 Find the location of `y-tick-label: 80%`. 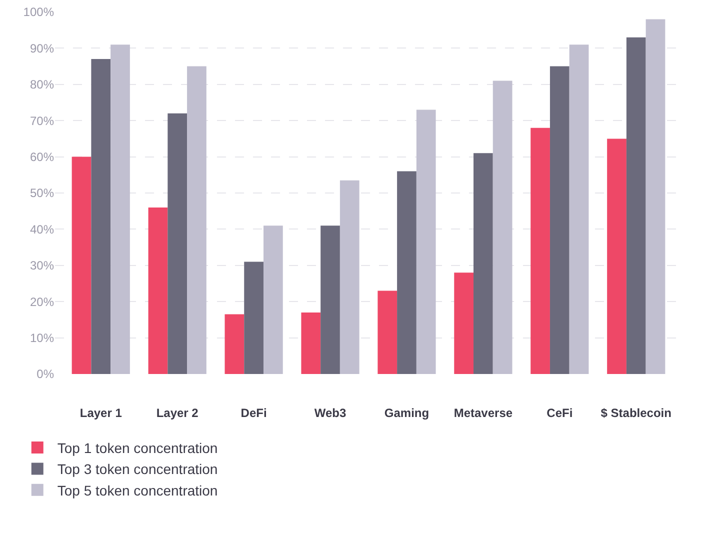

y-tick-label: 80% is located at coordinates (42, 85).